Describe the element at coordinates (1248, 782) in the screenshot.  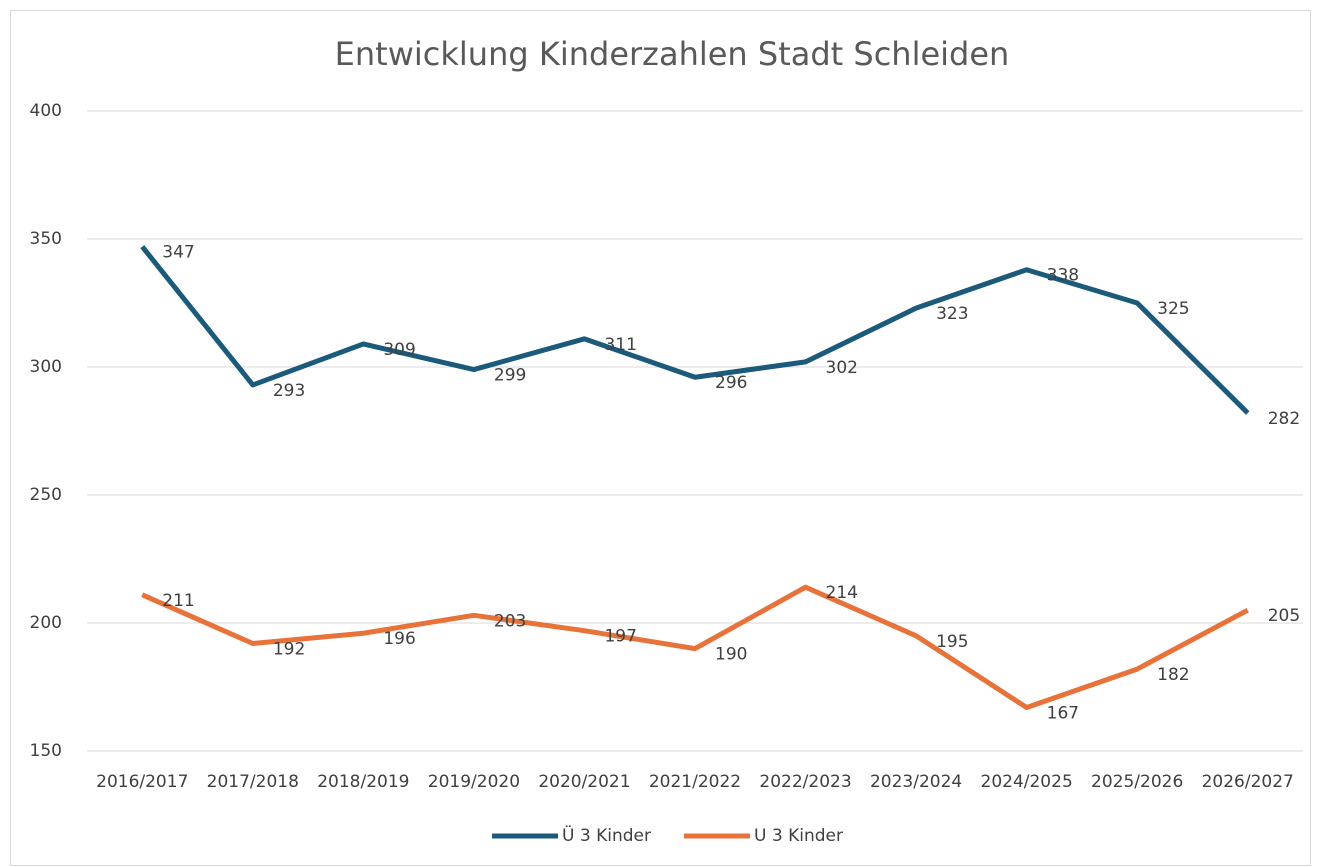
I see `x-tick-label: 2026/2027` at that location.